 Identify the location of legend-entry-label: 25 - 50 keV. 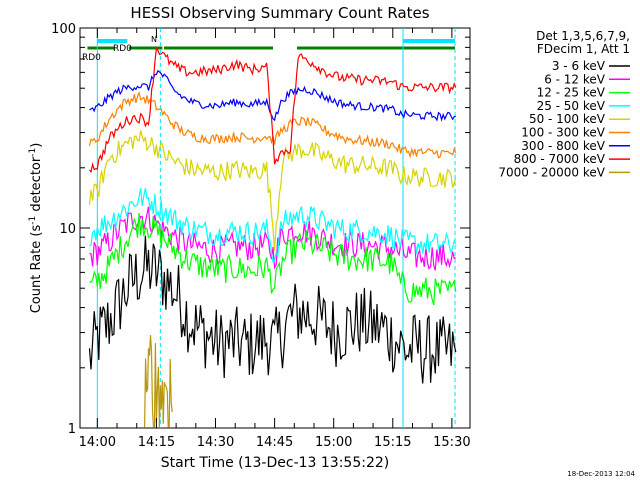
(571, 106).